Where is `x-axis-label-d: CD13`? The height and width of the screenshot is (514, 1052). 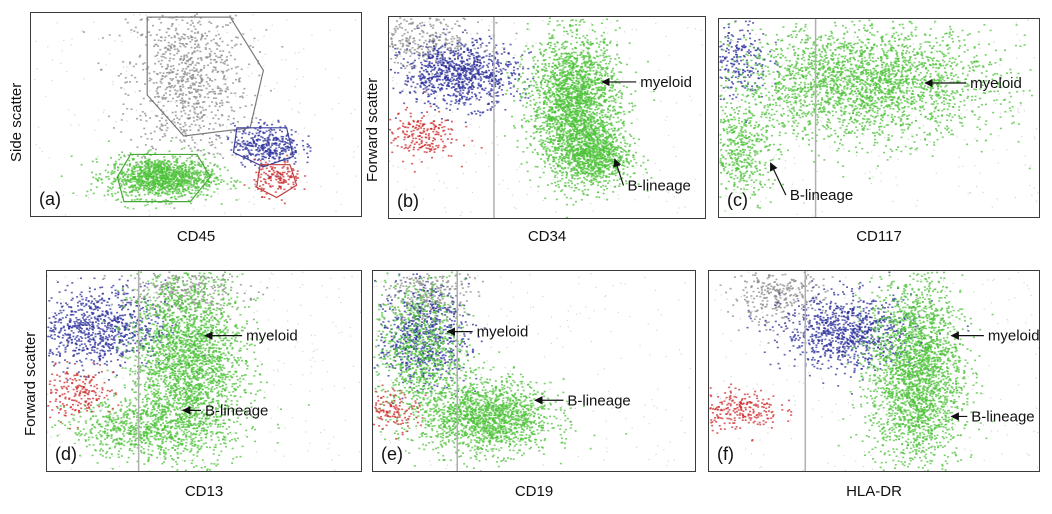 x-axis-label-d: CD13 is located at coordinates (204, 491).